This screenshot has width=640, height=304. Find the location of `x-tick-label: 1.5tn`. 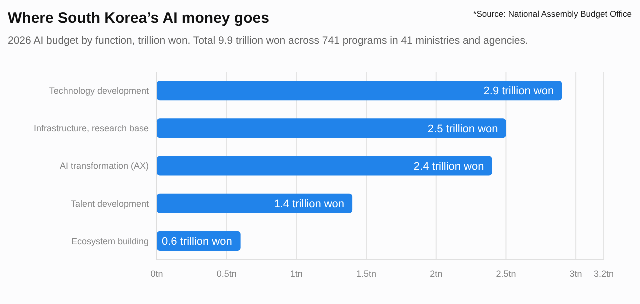

x-tick-label: 1.5tn is located at coordinates (366, 274).